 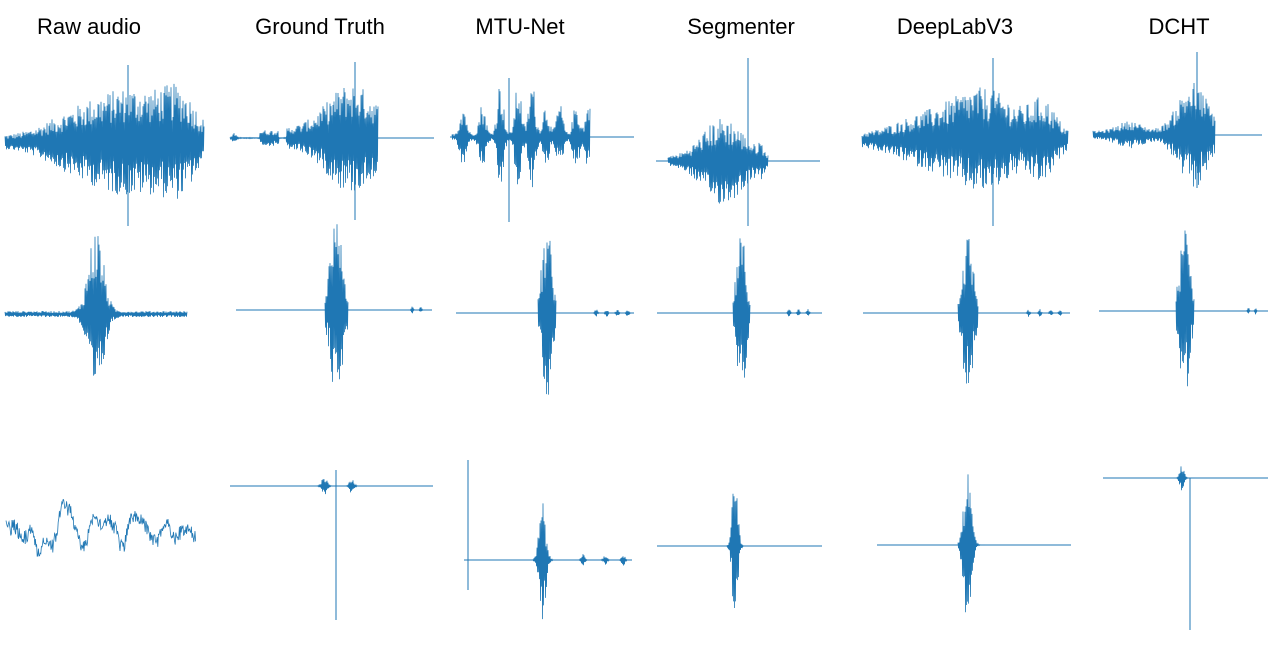 I want to click on row2-raw-audio-wave, so click(x=96, y=306).